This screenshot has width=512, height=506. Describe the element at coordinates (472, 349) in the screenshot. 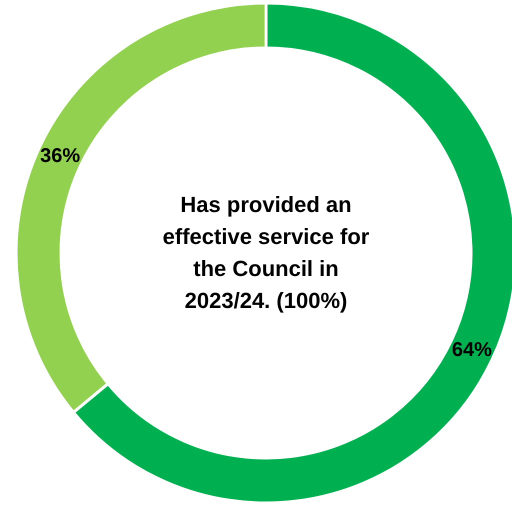

I see `data-label: 64%` at that location.